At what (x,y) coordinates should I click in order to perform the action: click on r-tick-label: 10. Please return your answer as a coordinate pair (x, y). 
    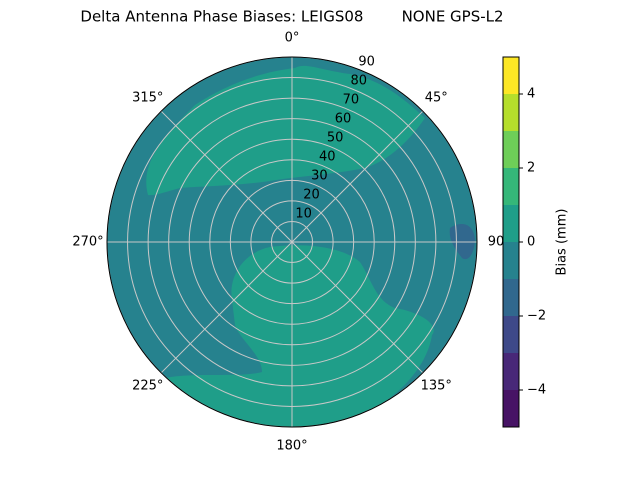
    Looking at the image, I should click on (303, 213).